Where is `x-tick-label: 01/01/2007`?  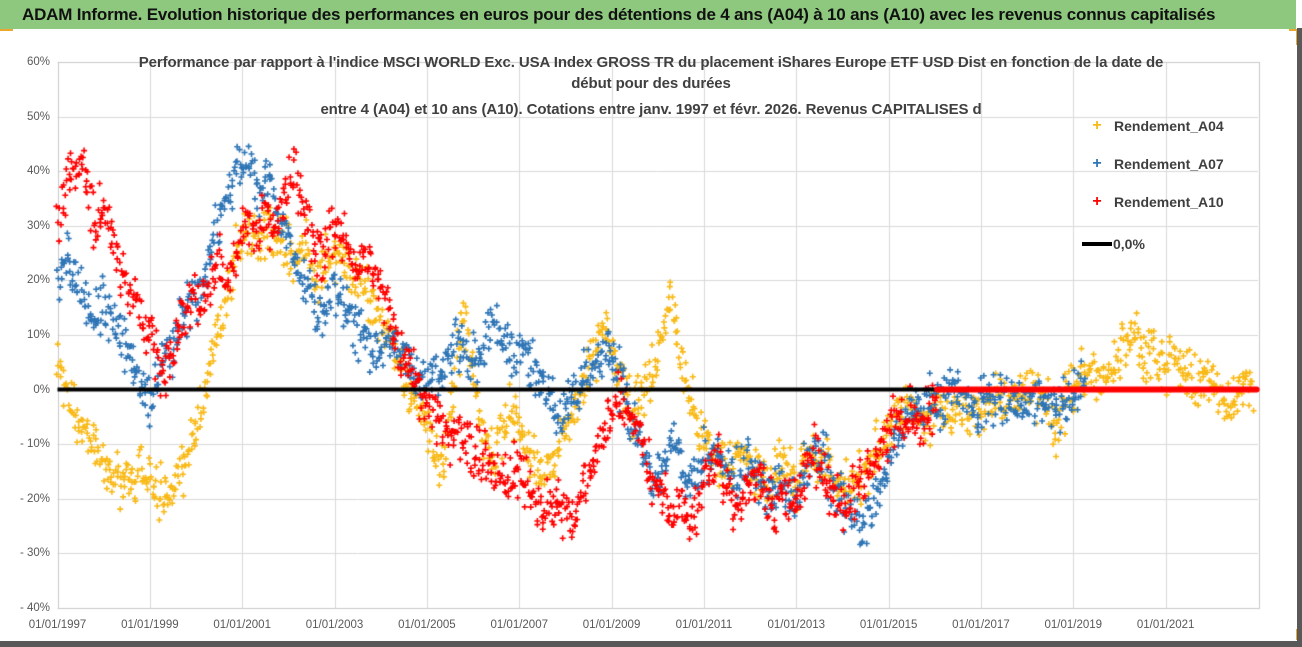
x-tick-label: 01/01/2007 is located at coordinates (519, 625).